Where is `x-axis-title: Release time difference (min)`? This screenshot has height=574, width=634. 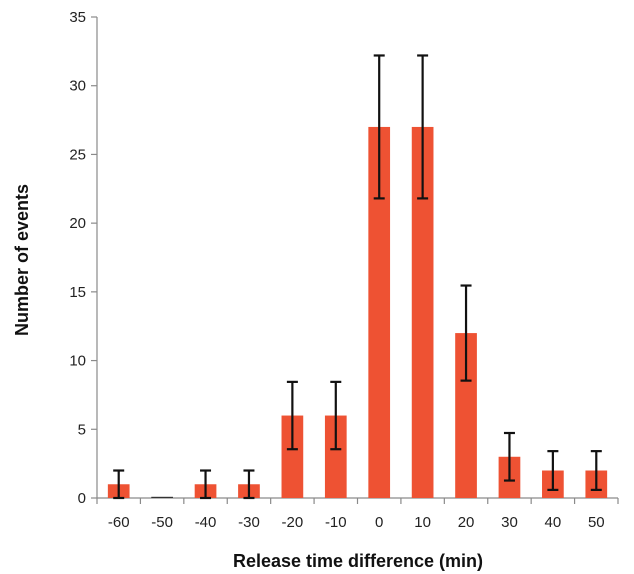
x-axis-title: Release time difference (min) is located at coordinates (358, 561).